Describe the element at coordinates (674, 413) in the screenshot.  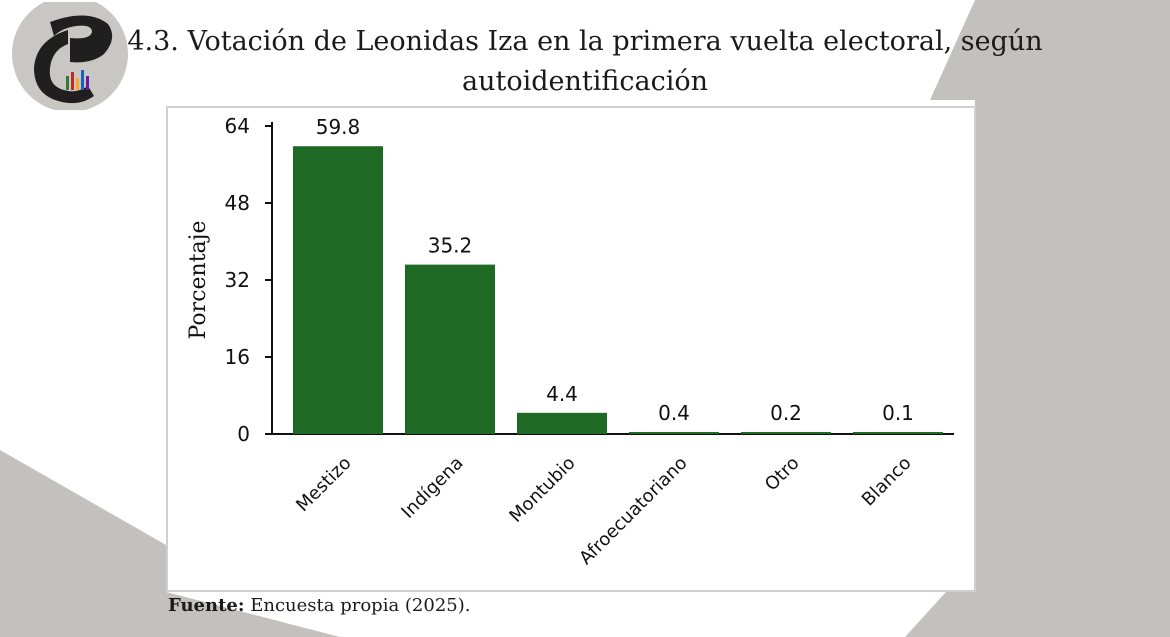
I see `data-label: 0.4` at that location.